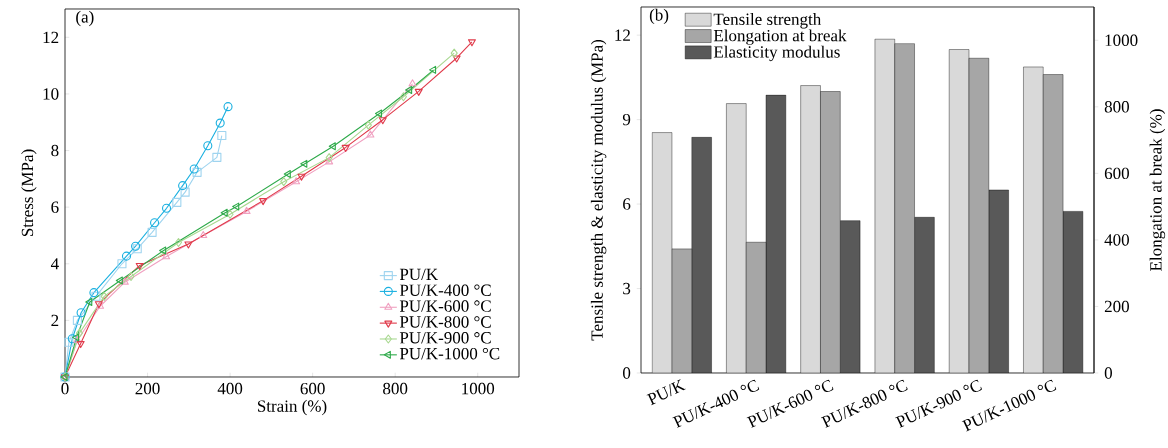 This screenshot has height=448, width=1168. Describe the element at coordinates (65, 388) in the screenshot. I see `x-tick-label: 0` at that location.